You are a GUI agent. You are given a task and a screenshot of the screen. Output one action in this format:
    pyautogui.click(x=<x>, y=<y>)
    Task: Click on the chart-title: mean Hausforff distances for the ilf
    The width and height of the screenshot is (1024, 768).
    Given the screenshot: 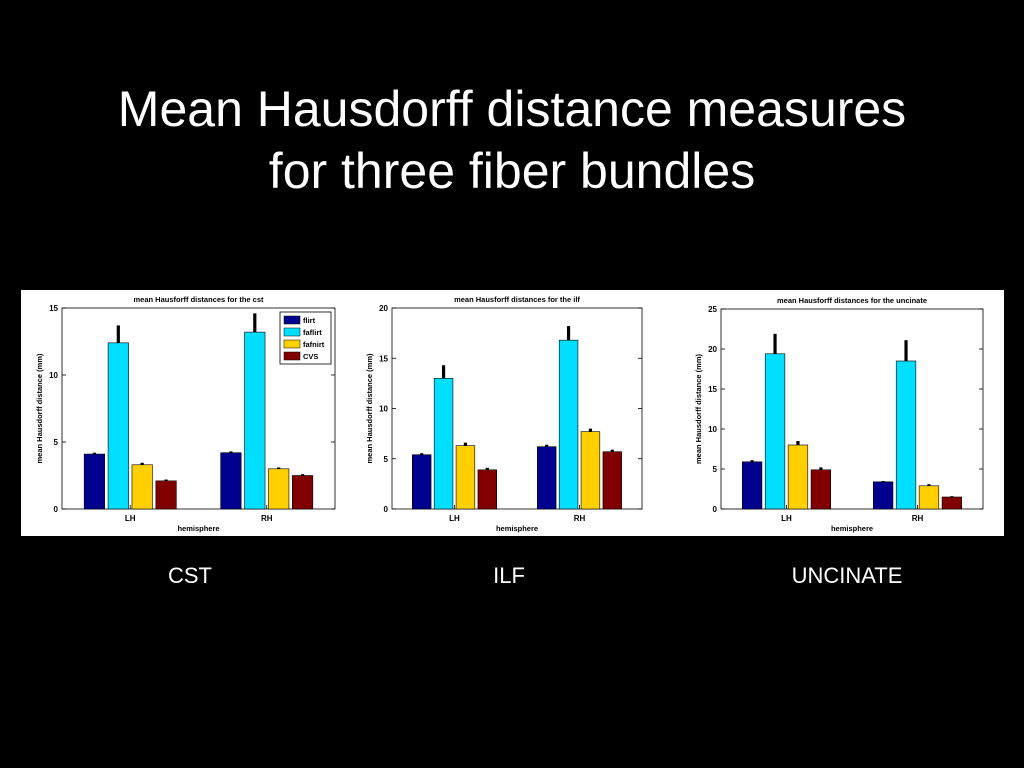 What is the action you would take?
    pyautogui.click(x=517, y=299)
    